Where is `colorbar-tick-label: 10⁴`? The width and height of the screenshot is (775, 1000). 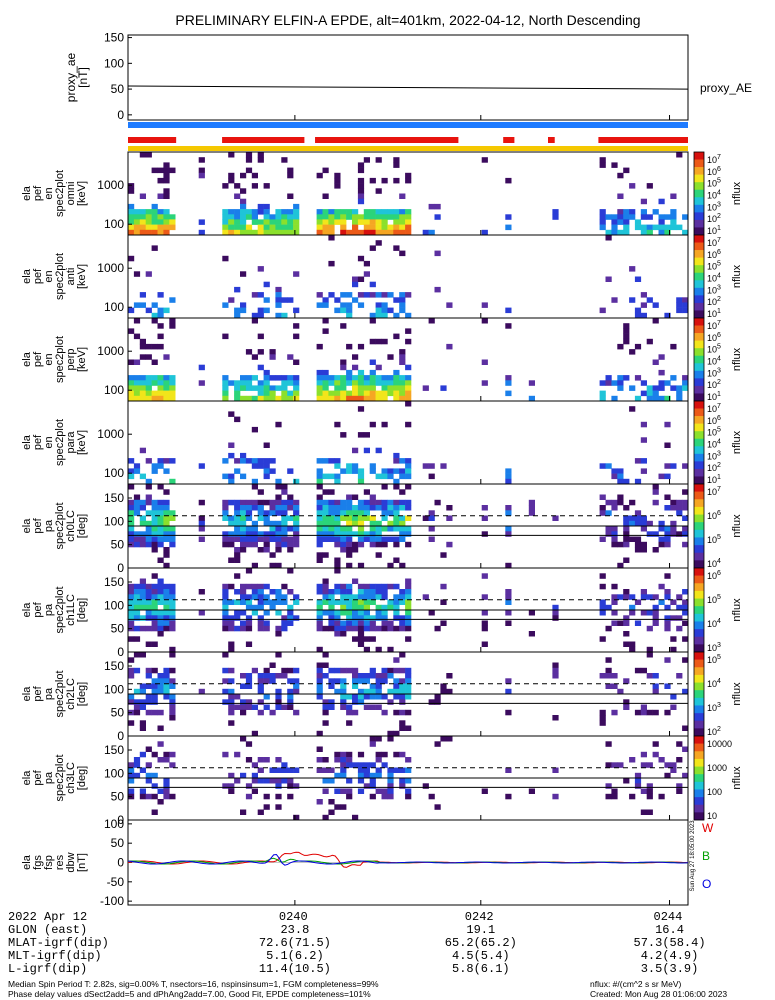 colorbar-tick-label: 10⁴ is located at coordinates (714, 563).